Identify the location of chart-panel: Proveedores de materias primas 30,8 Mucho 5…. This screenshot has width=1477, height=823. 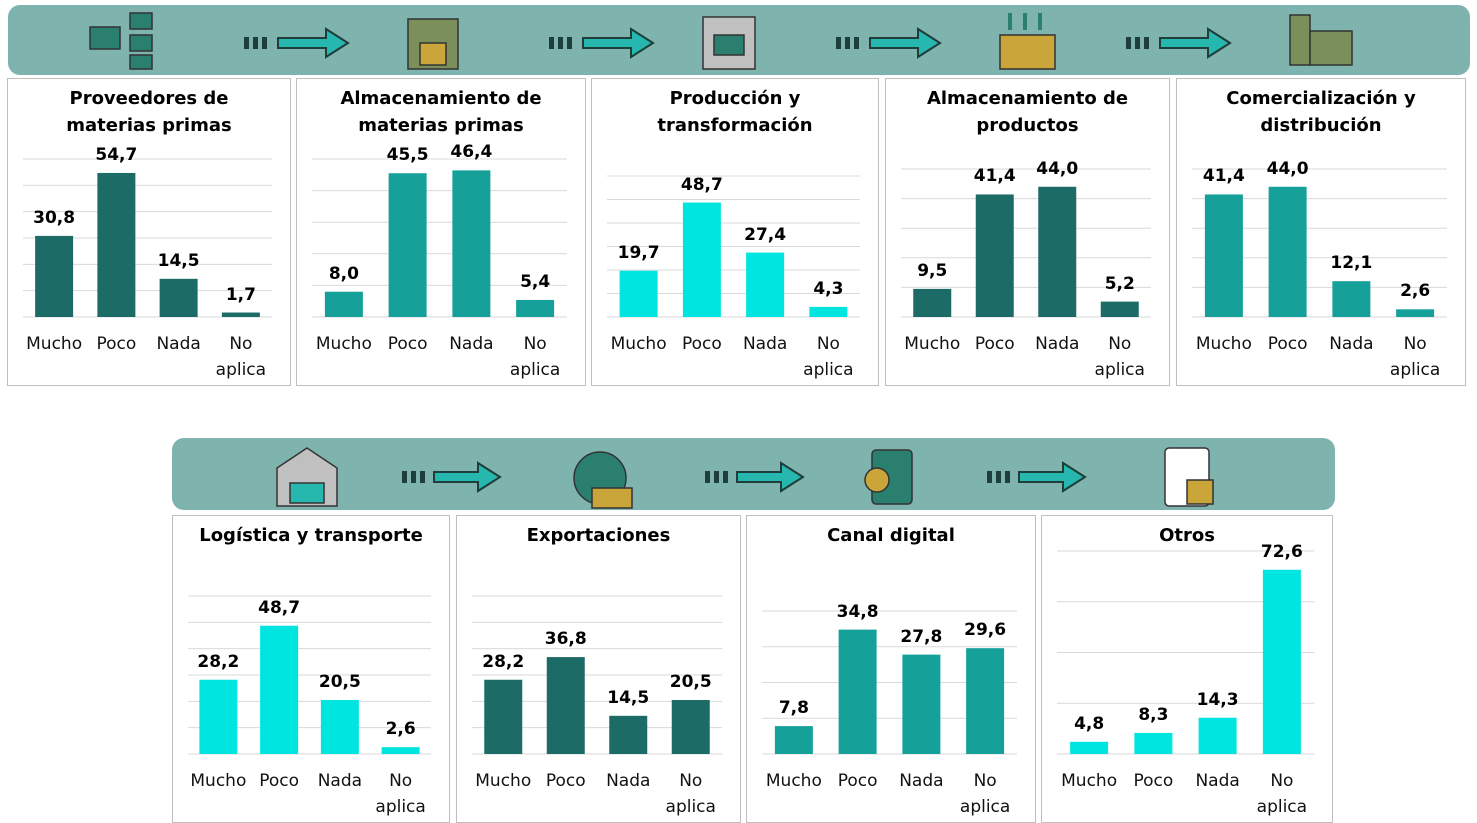
(149, 232).